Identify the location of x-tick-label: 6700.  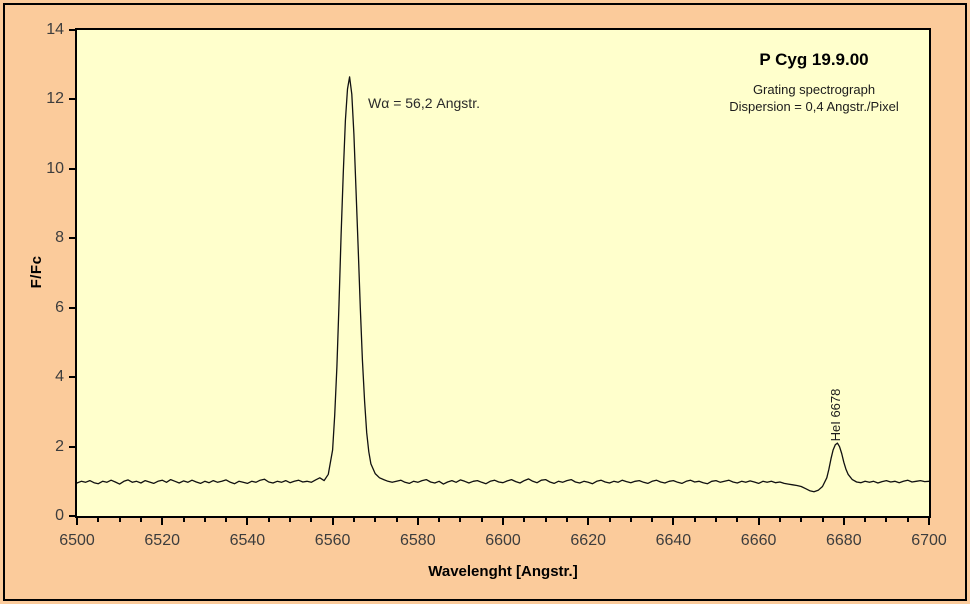
(929, 540).